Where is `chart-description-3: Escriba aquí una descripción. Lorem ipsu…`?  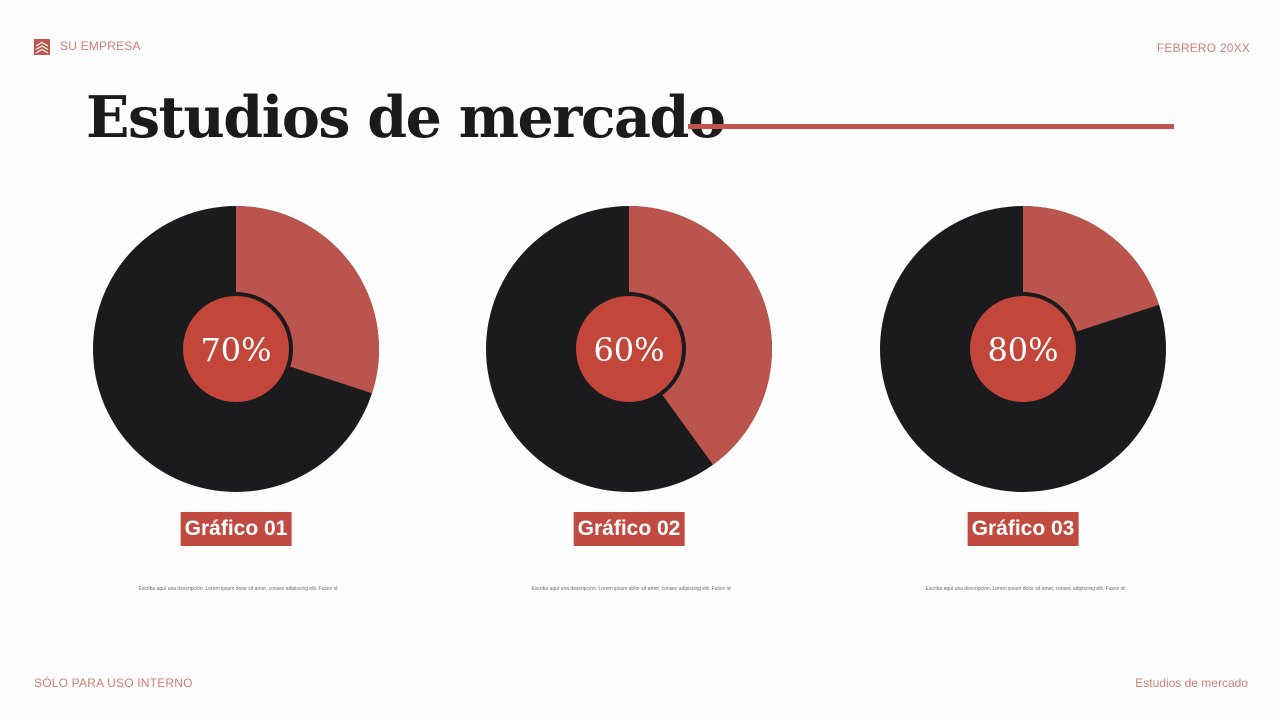
chart-description-3: Escriba aquí una descripción. Lorem ipsu… is located at coordinates (1025, 589).